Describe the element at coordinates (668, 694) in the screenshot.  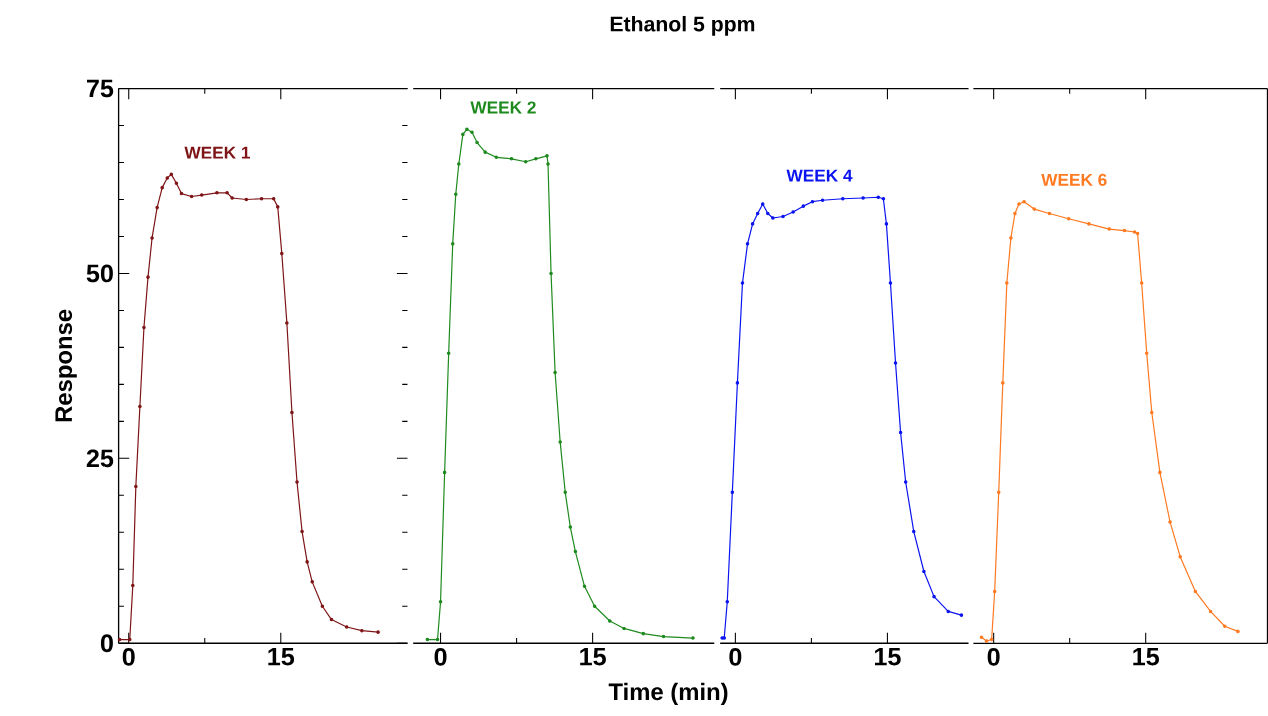
I see `x-axis-title: Time (min)` at that location.